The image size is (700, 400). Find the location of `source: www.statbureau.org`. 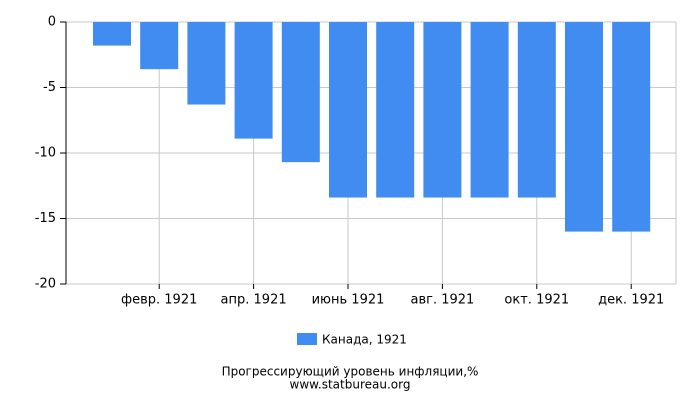

source: www.statbureau.org is located at coordinates (350, 385).